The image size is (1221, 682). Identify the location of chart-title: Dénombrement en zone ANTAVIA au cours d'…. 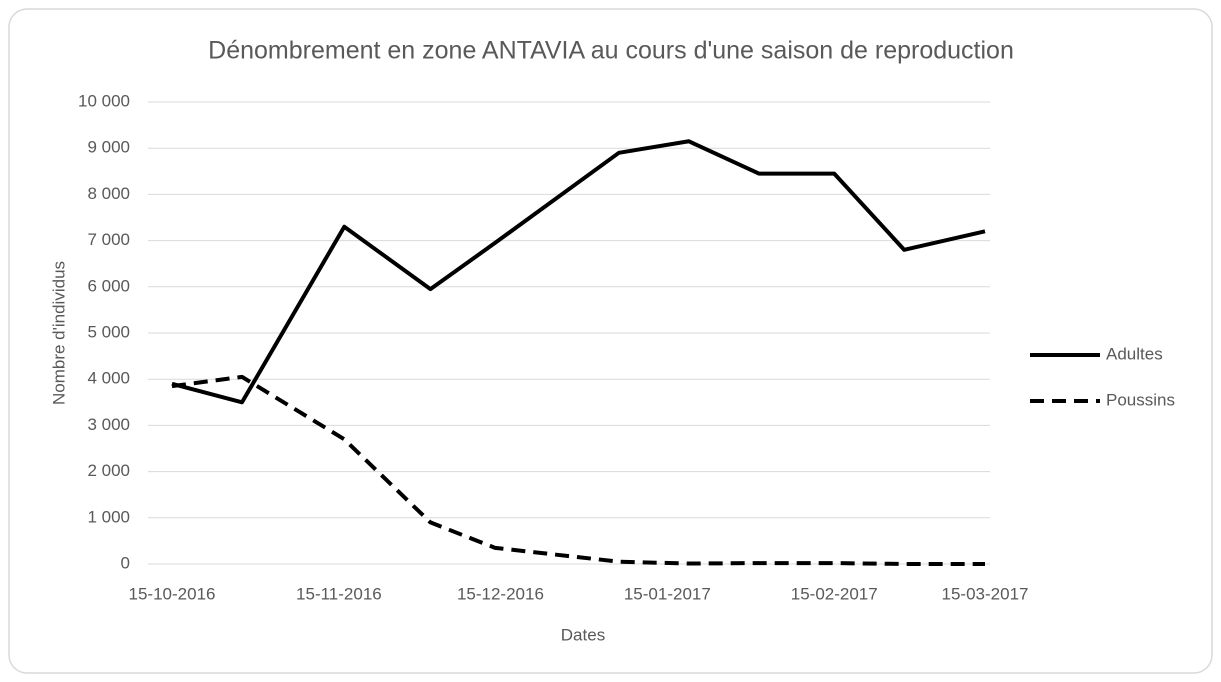
(611, 51).